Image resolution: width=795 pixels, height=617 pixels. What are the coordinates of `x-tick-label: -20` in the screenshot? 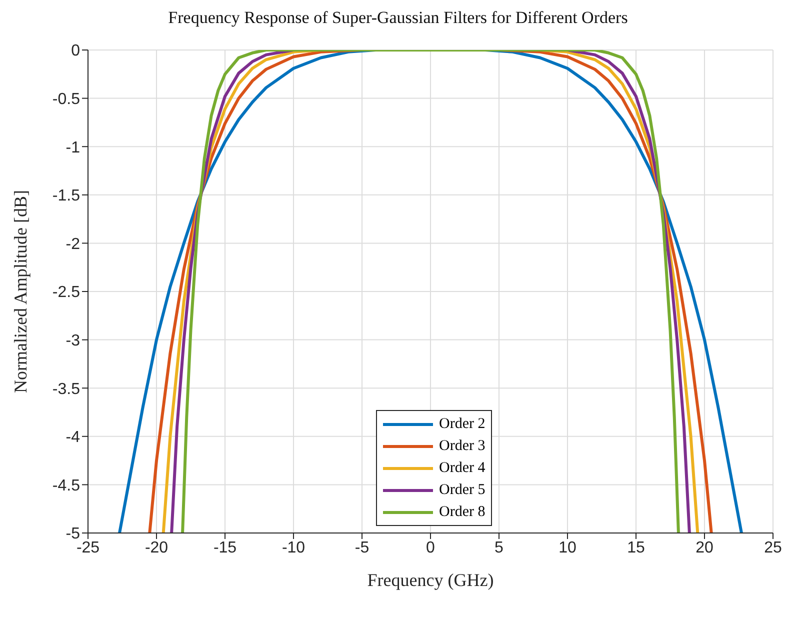 It's located at (156, 547).